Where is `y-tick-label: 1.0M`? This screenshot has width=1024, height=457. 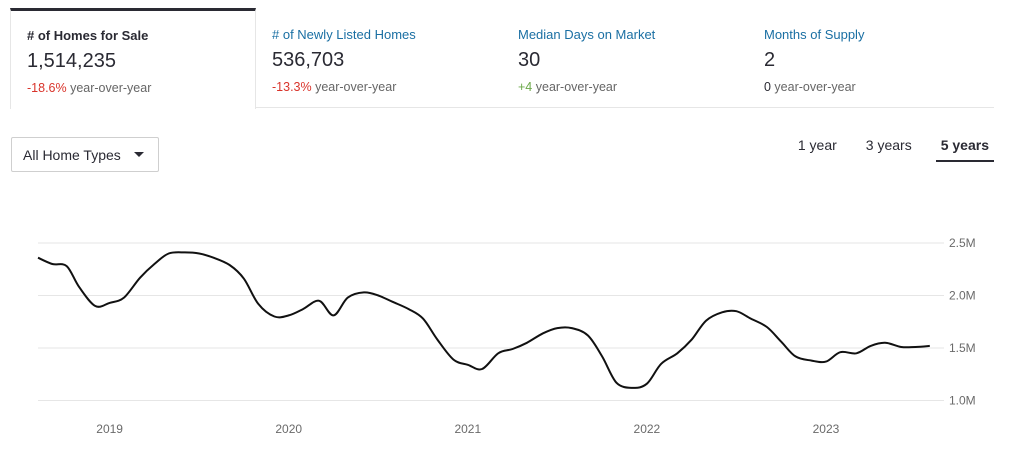
y-tick-label: 1.0M is located at coordinates (962, 401).